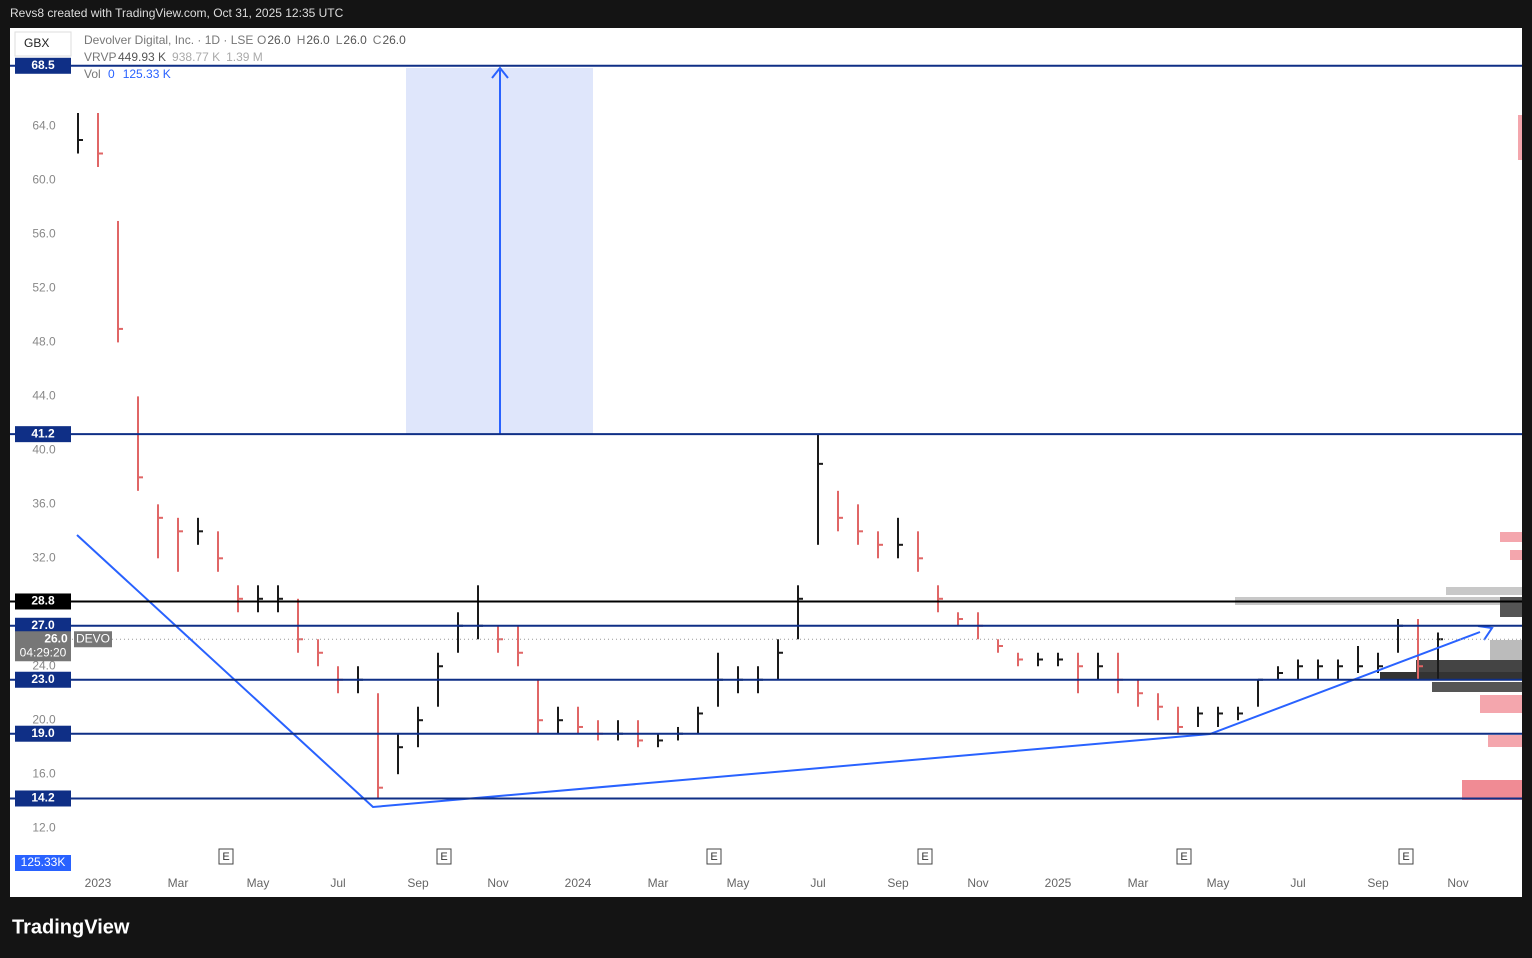 Image resolution: width=1532 pixels, height=958 pixels. Describe the element at coordinates (44, 503) in the screenshot. I see `y-tick-label: 36.0` at that location.